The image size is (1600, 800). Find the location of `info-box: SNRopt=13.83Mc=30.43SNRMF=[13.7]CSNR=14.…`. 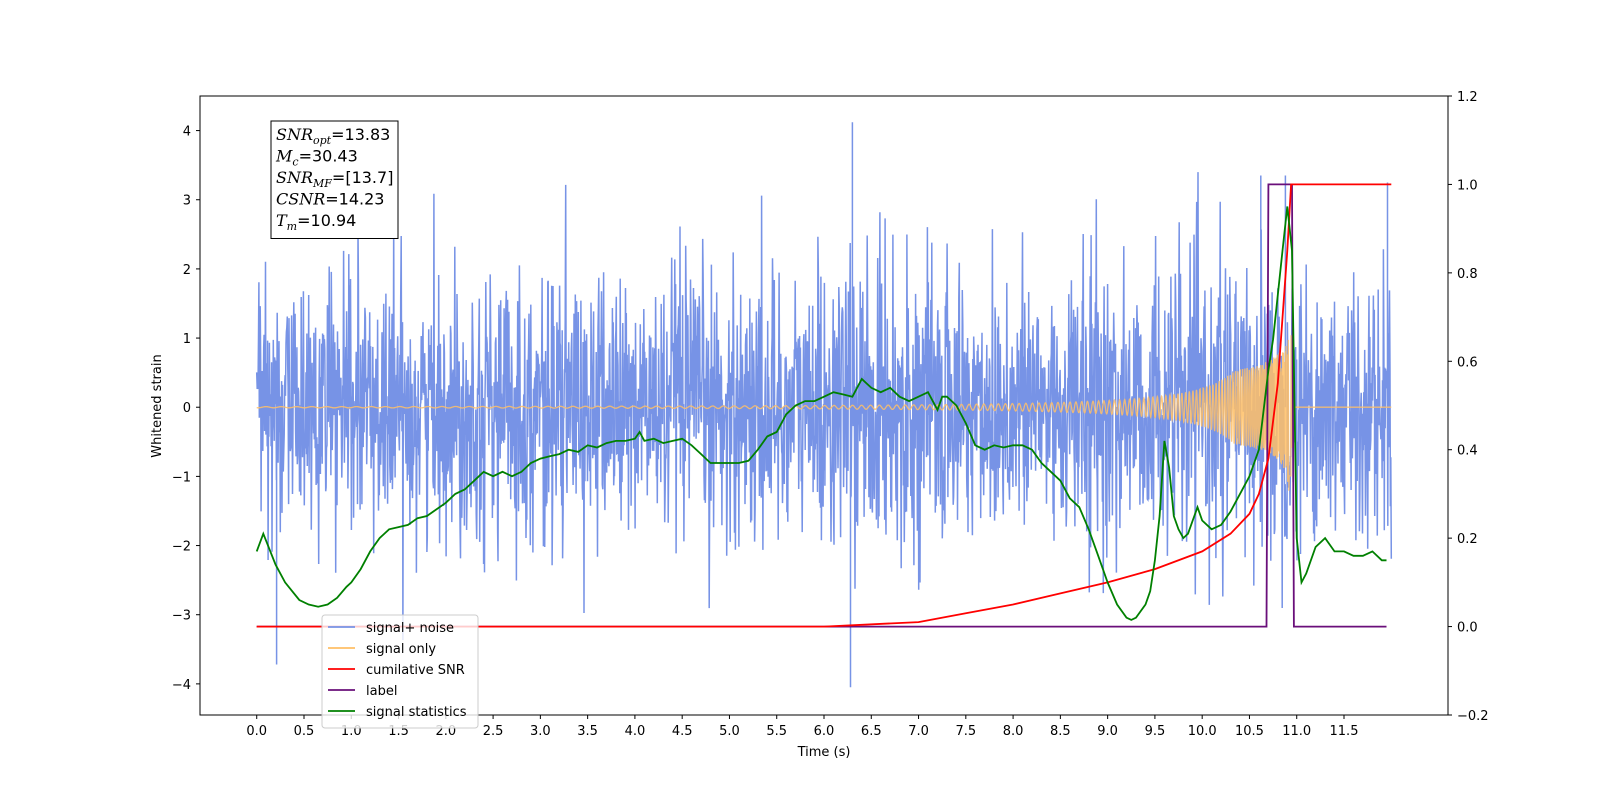

info-box: SNRopt=13.83Mc=30.43SNRMF=[13.7]CSNR=14.… is located at coordinates (334, 179).